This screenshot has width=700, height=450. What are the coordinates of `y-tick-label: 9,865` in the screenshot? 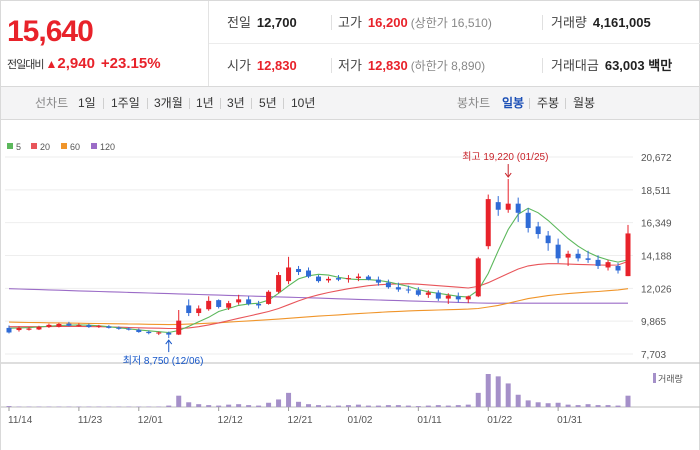 It's located at (653, 322).